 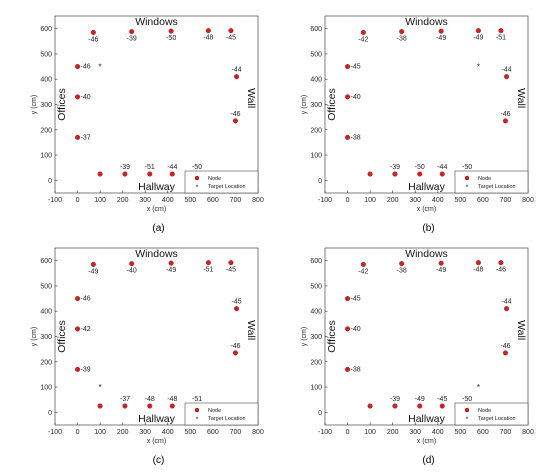 What do you see at coordinates (348, 432) in the screenshot?
I see `x-tick-label: 0` at bounding box center [348, 432].